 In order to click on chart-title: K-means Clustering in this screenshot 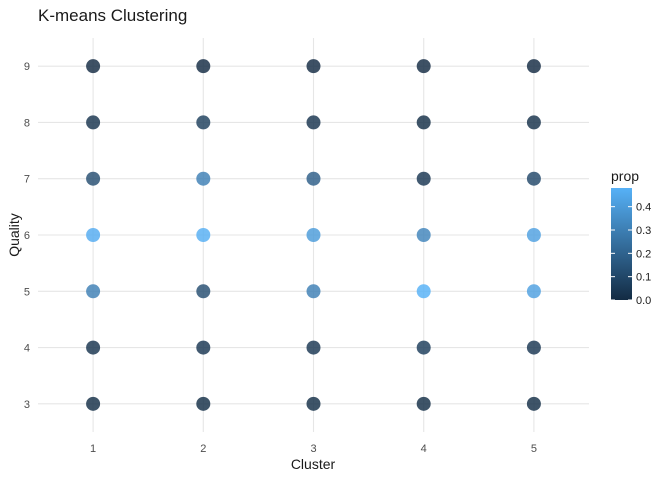, I will do `click(112, 15)`.